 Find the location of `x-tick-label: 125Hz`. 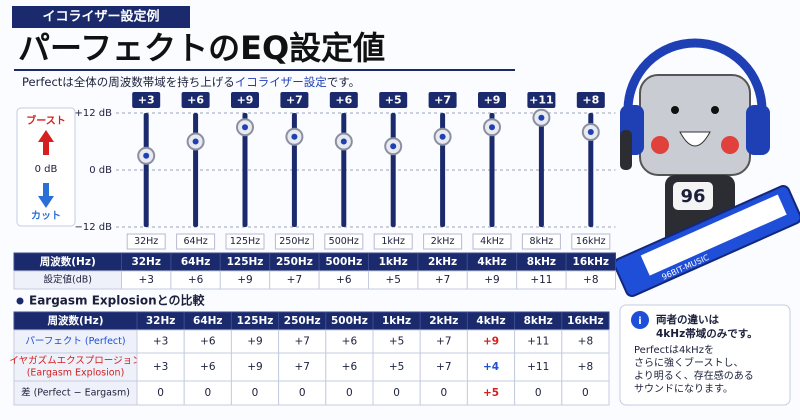

x-tick-label: 125Hz is located at coordinates (245, 241).